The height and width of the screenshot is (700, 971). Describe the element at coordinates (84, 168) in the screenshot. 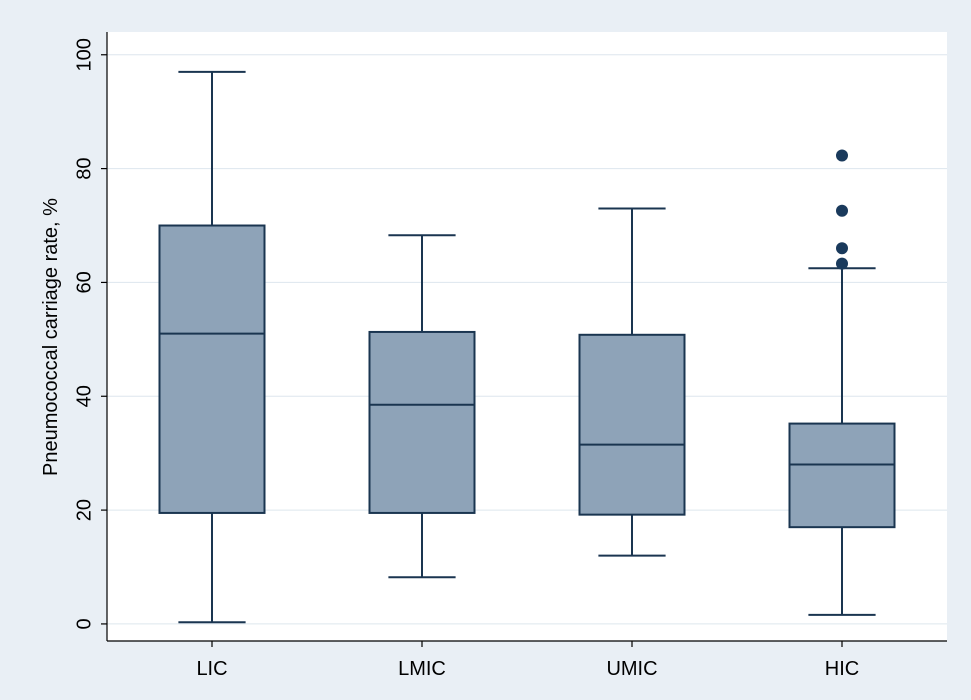

I see `y-tick-label: 80` at that location.